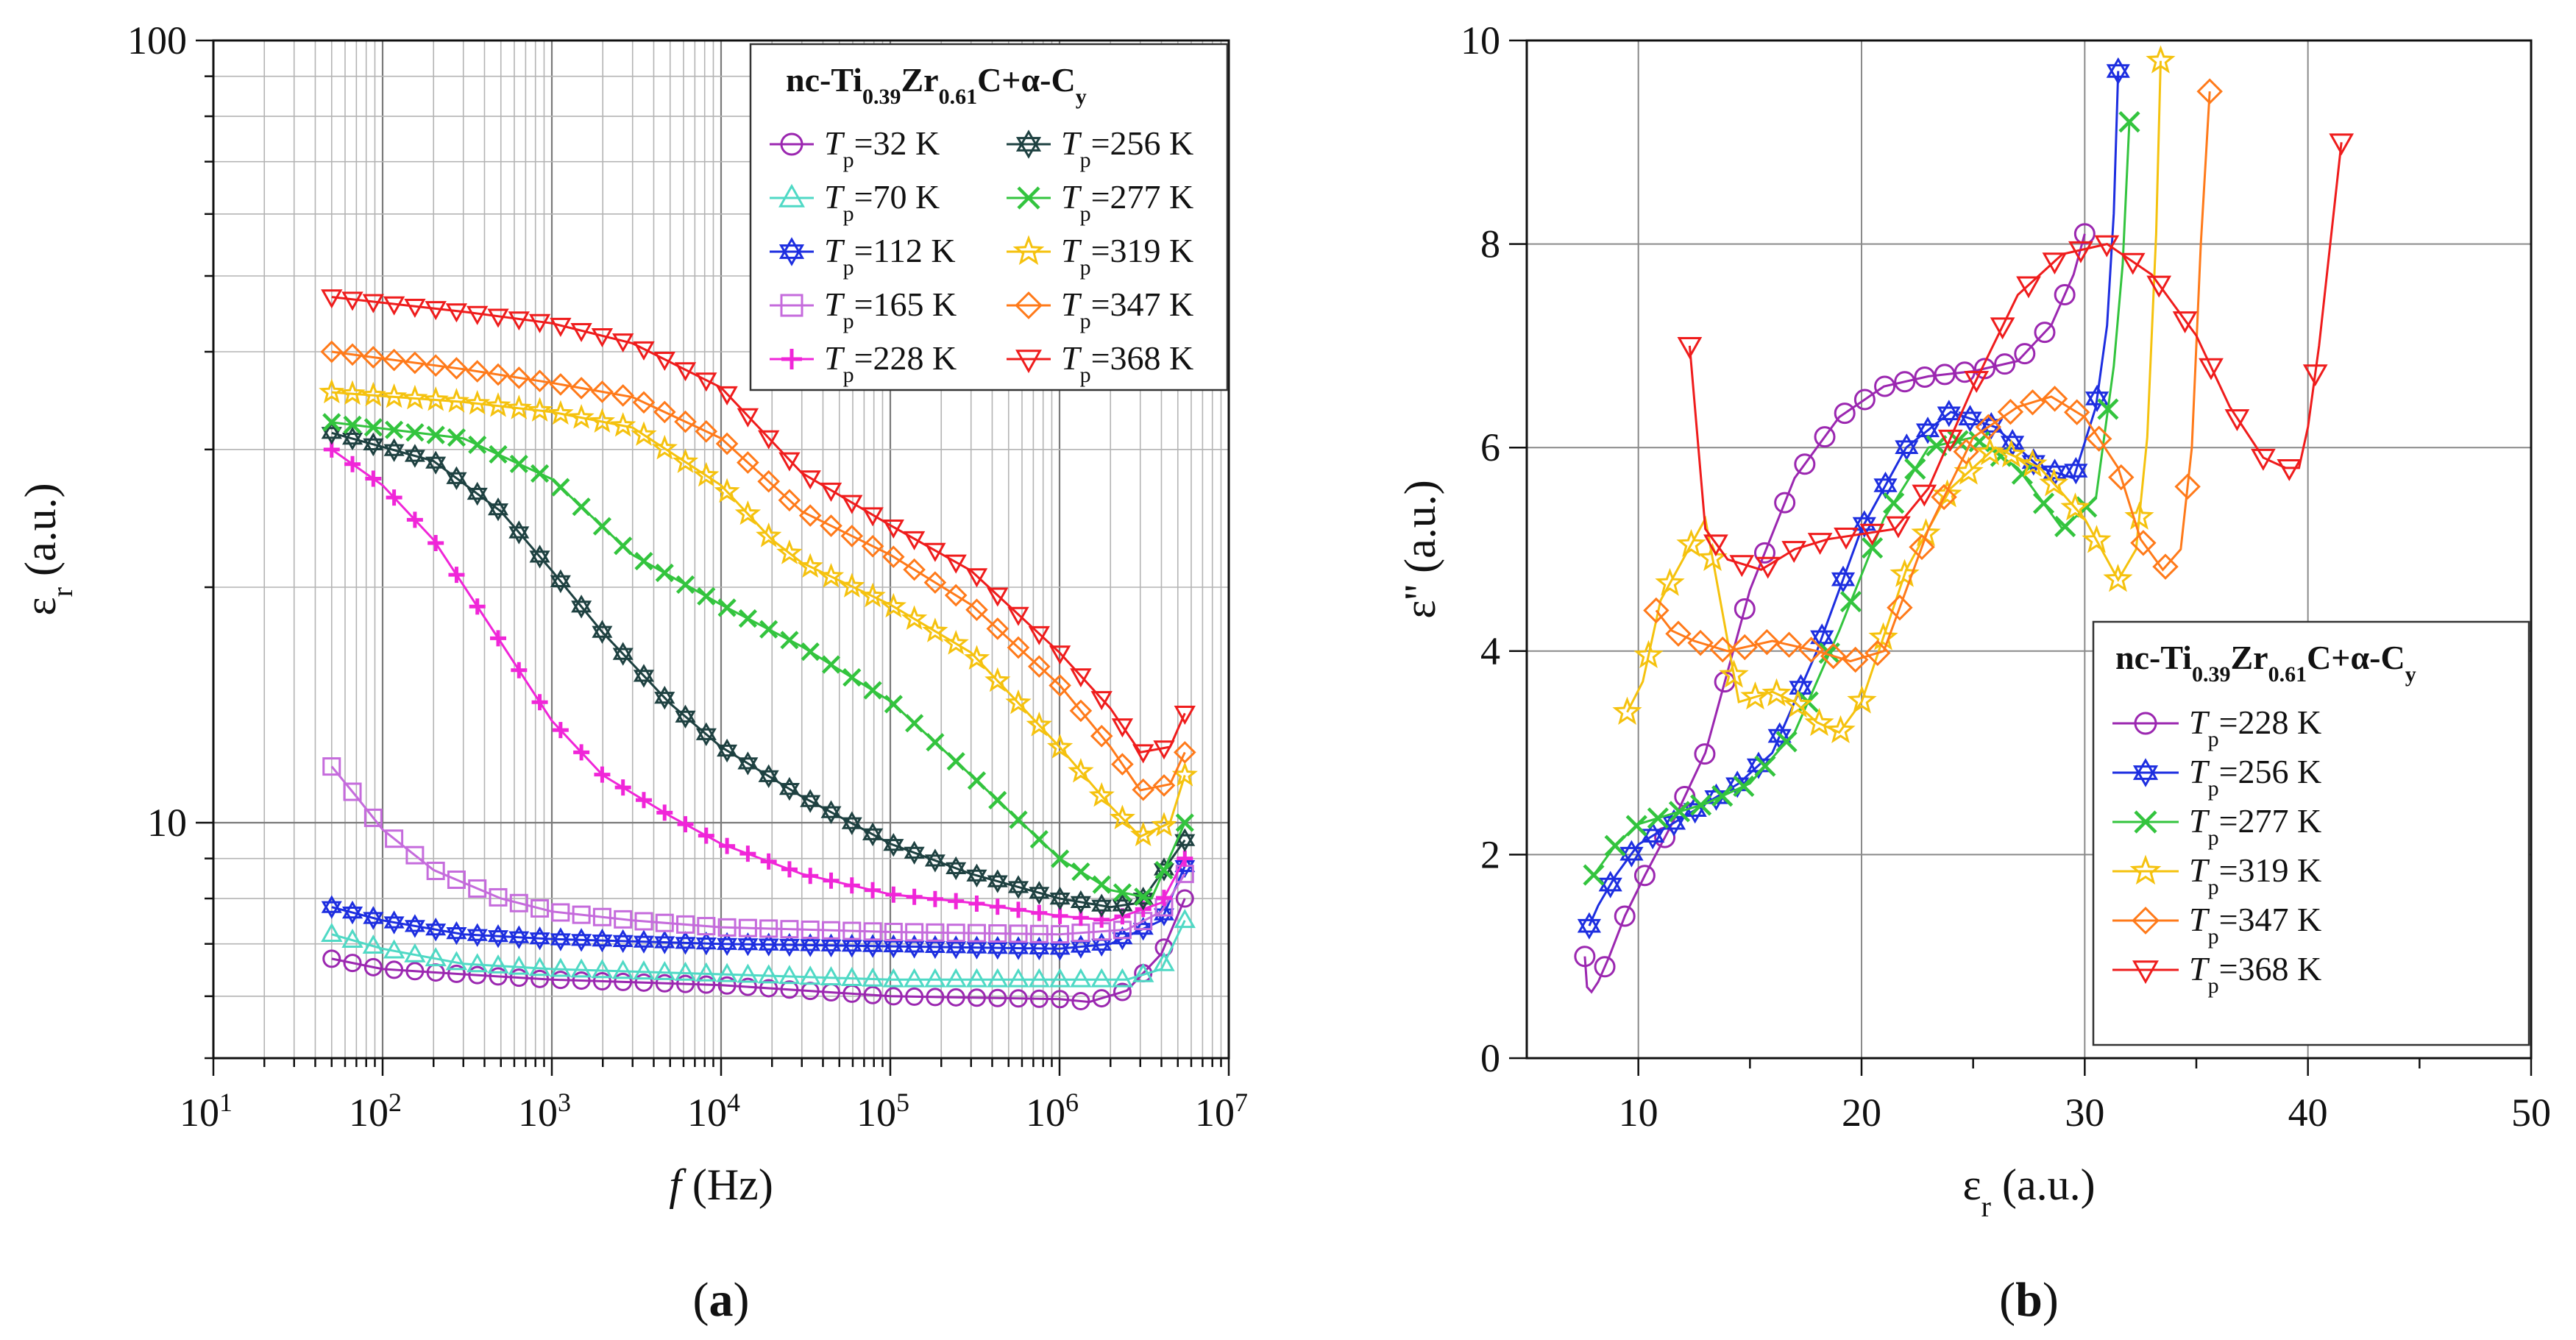 The image size is (2576, 1340). Describe the element at coordinates (1490, 244) in the screenshot. I see `y-tick-label: 8` at that location.